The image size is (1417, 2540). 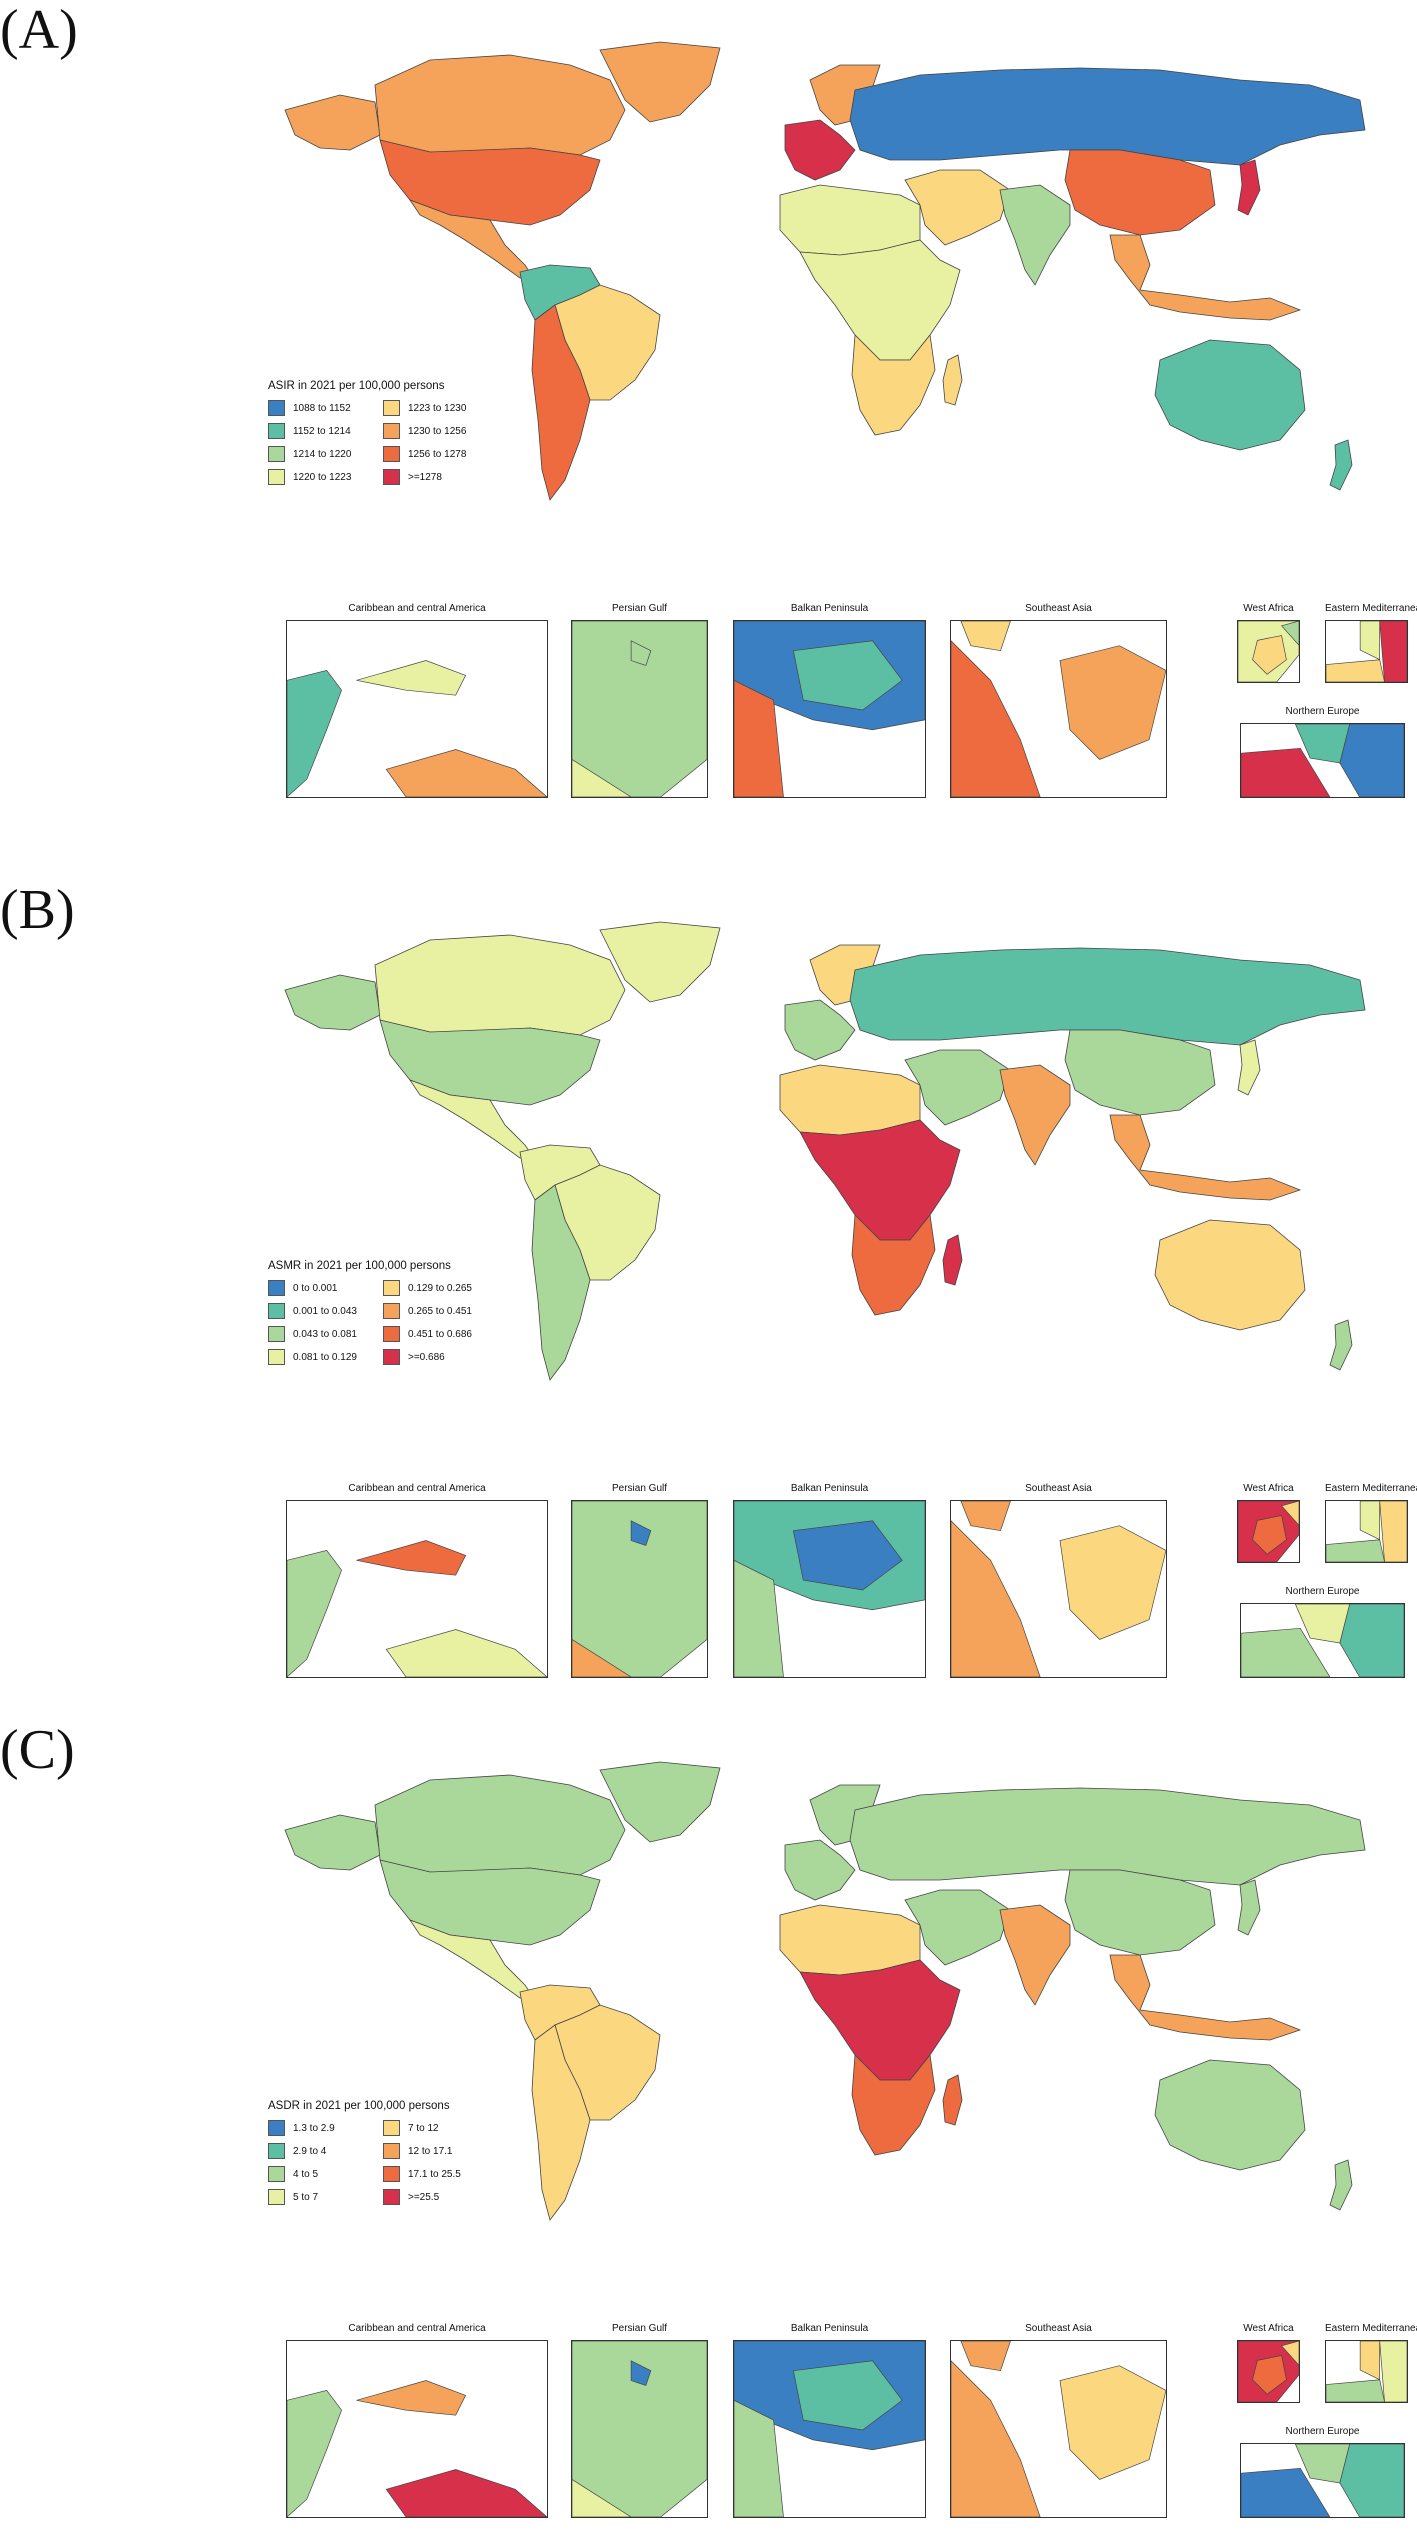 I want to click on legend-item: 17.1 to 25.5, so click(x=440, y=2174).